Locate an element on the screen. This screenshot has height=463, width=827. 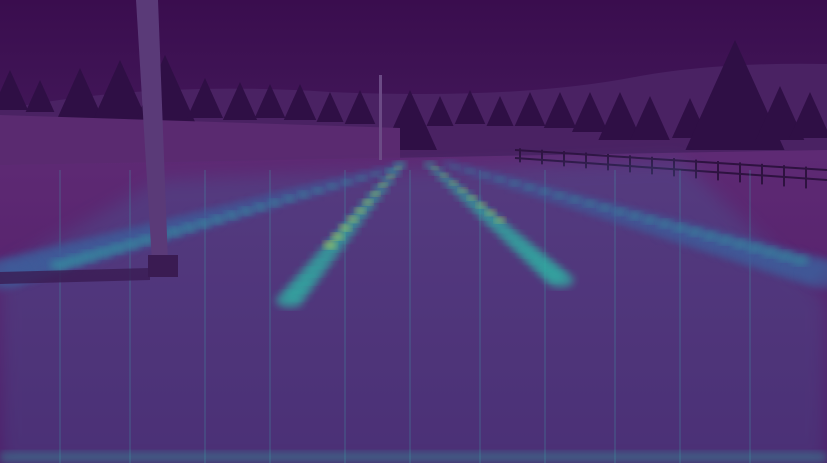
bottom-glow is located at coordinates (413, 457).